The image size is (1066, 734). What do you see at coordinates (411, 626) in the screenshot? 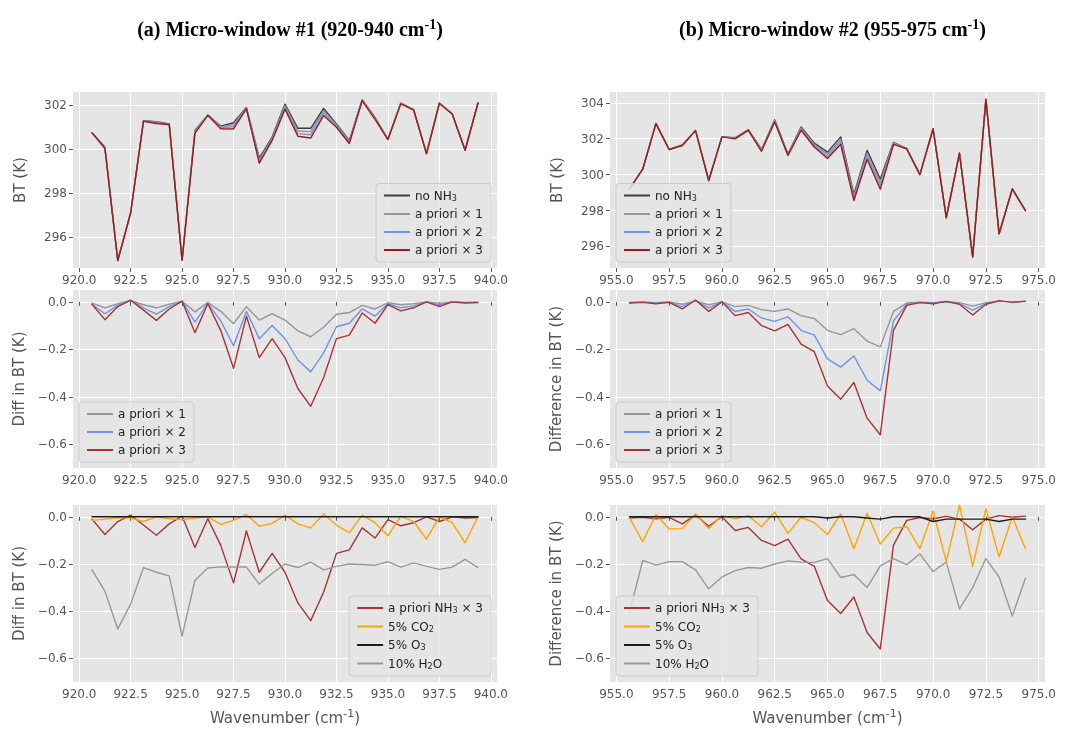
I see `legend-label: 5% CO2` at bounding box center [411, 626].